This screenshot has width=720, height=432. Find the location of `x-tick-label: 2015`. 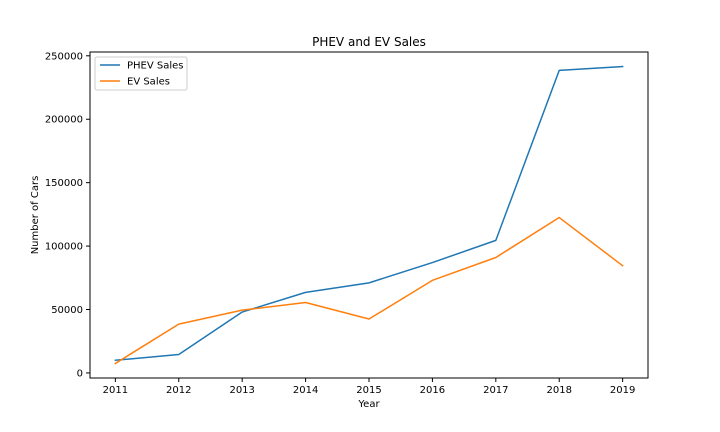

x-tick-label: 2015 is located at coordinates (368, 390).